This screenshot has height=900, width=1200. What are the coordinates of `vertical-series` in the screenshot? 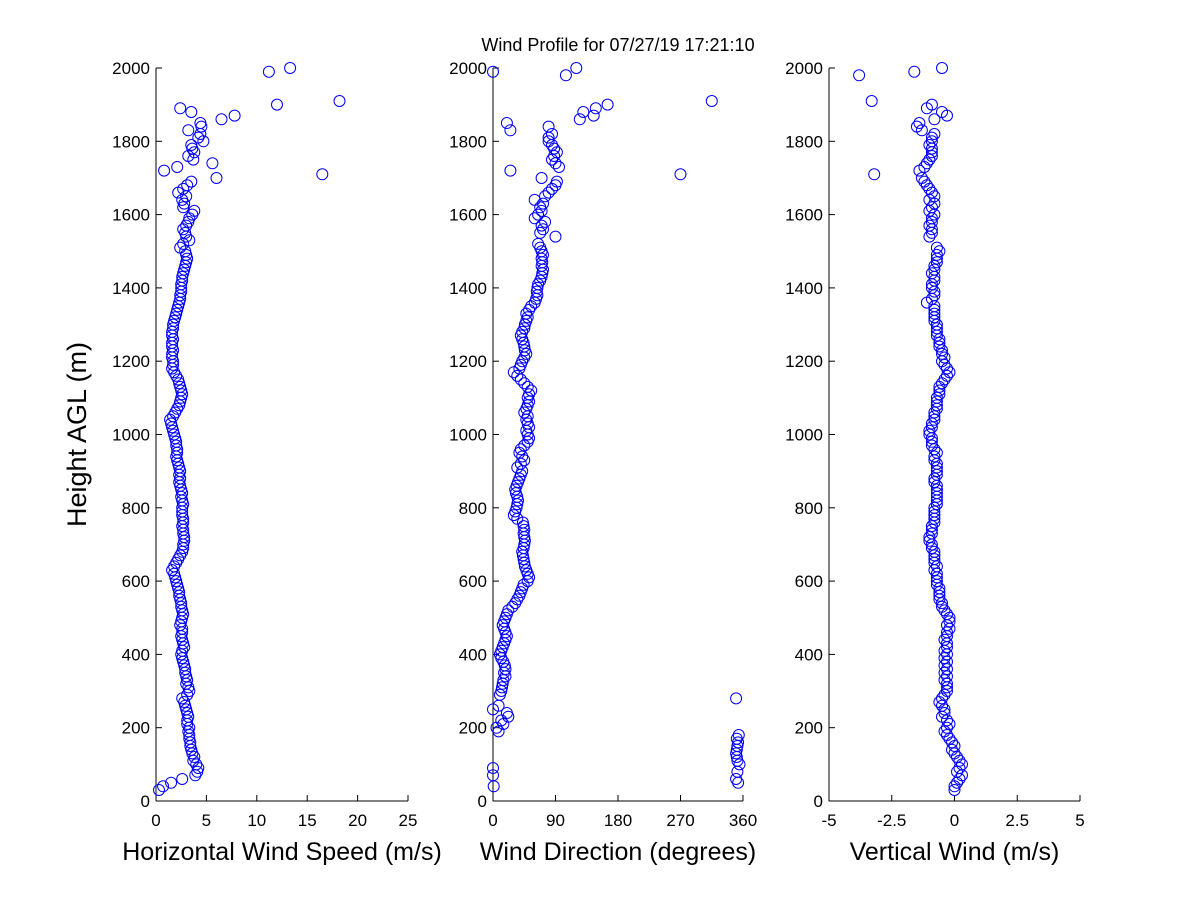 It's located at (910, 429).